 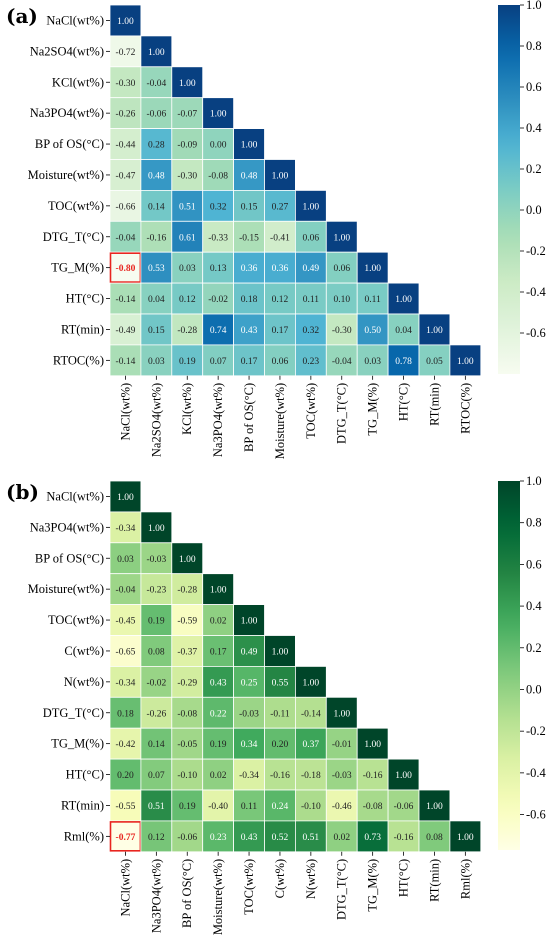 I want to click on row-label: Rml(%), so click(x=84, y=836).